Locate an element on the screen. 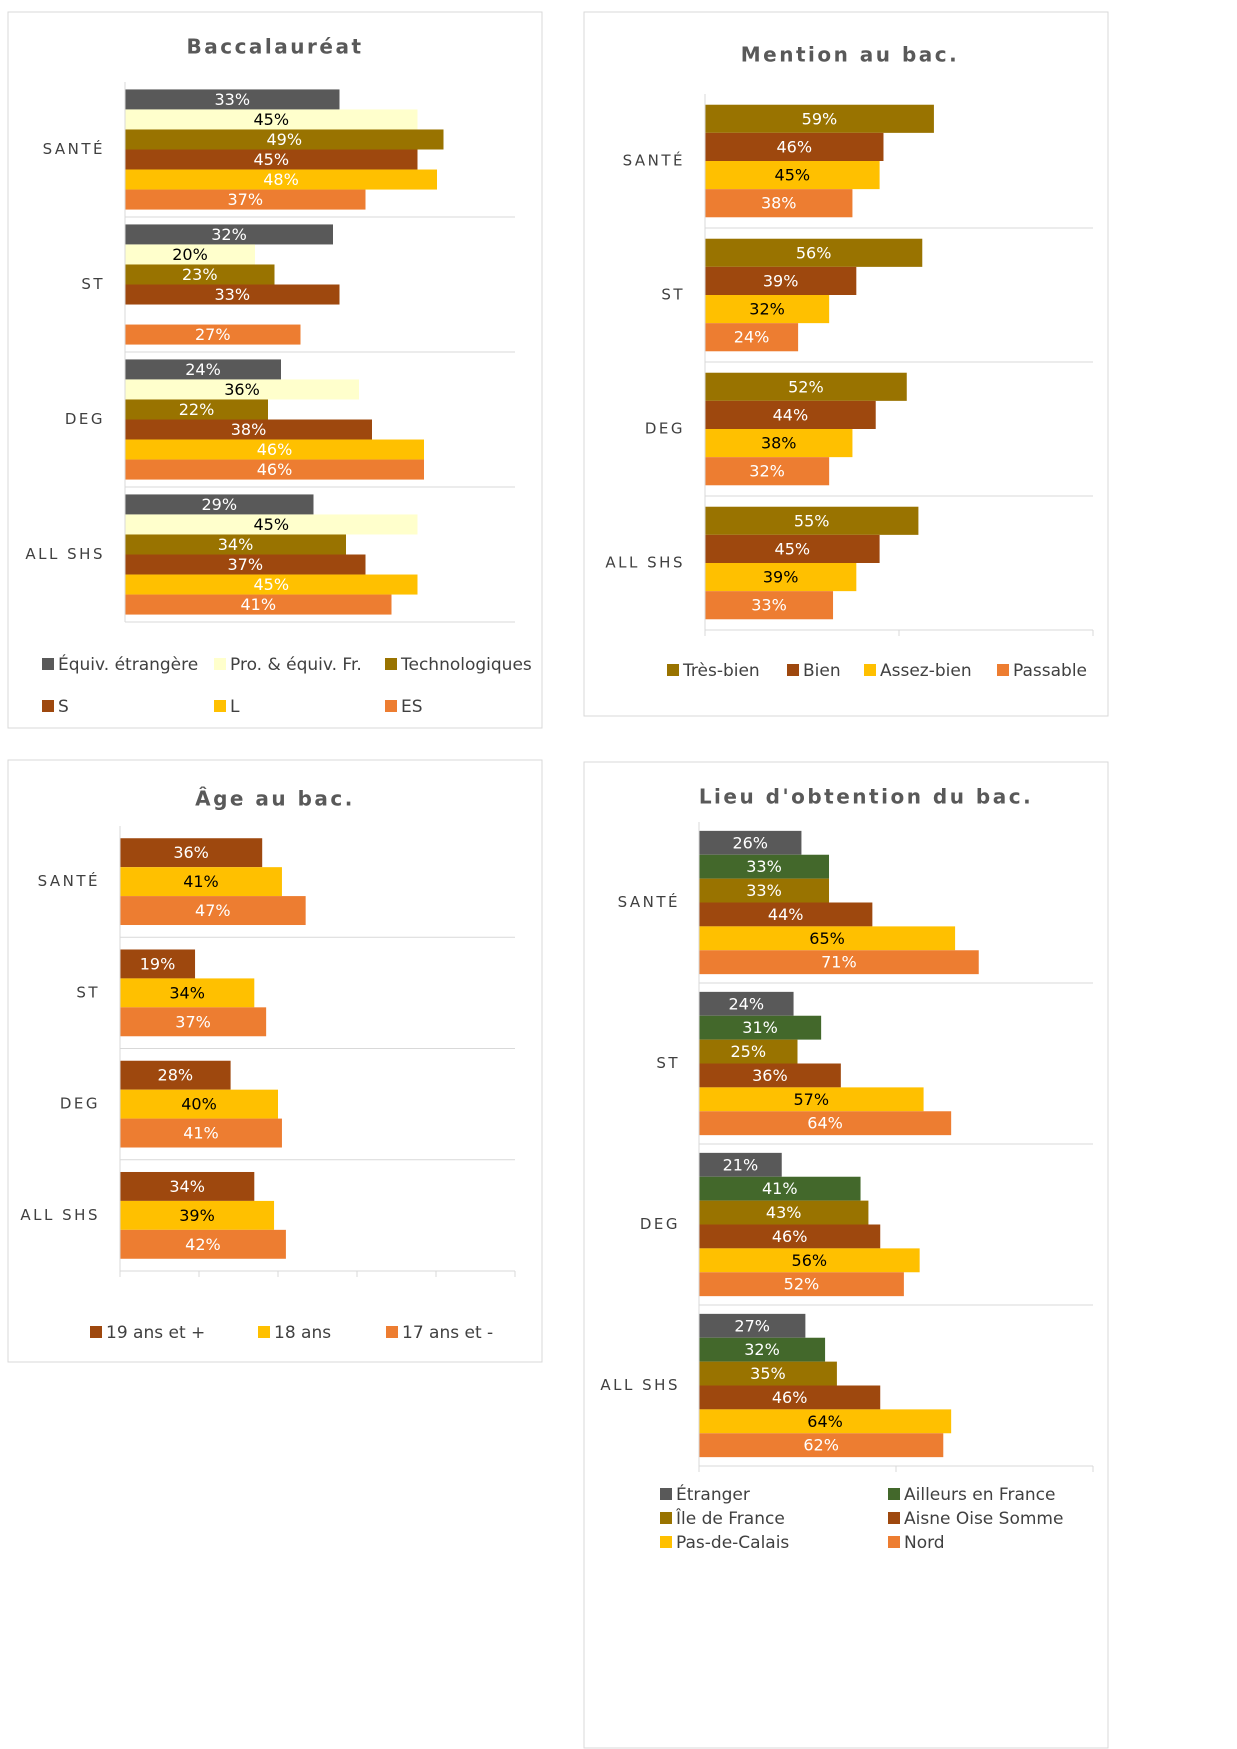 The width and height of the screenshot is (1237, 1749). value-label: 62% is located at coordinates (821, 1445).